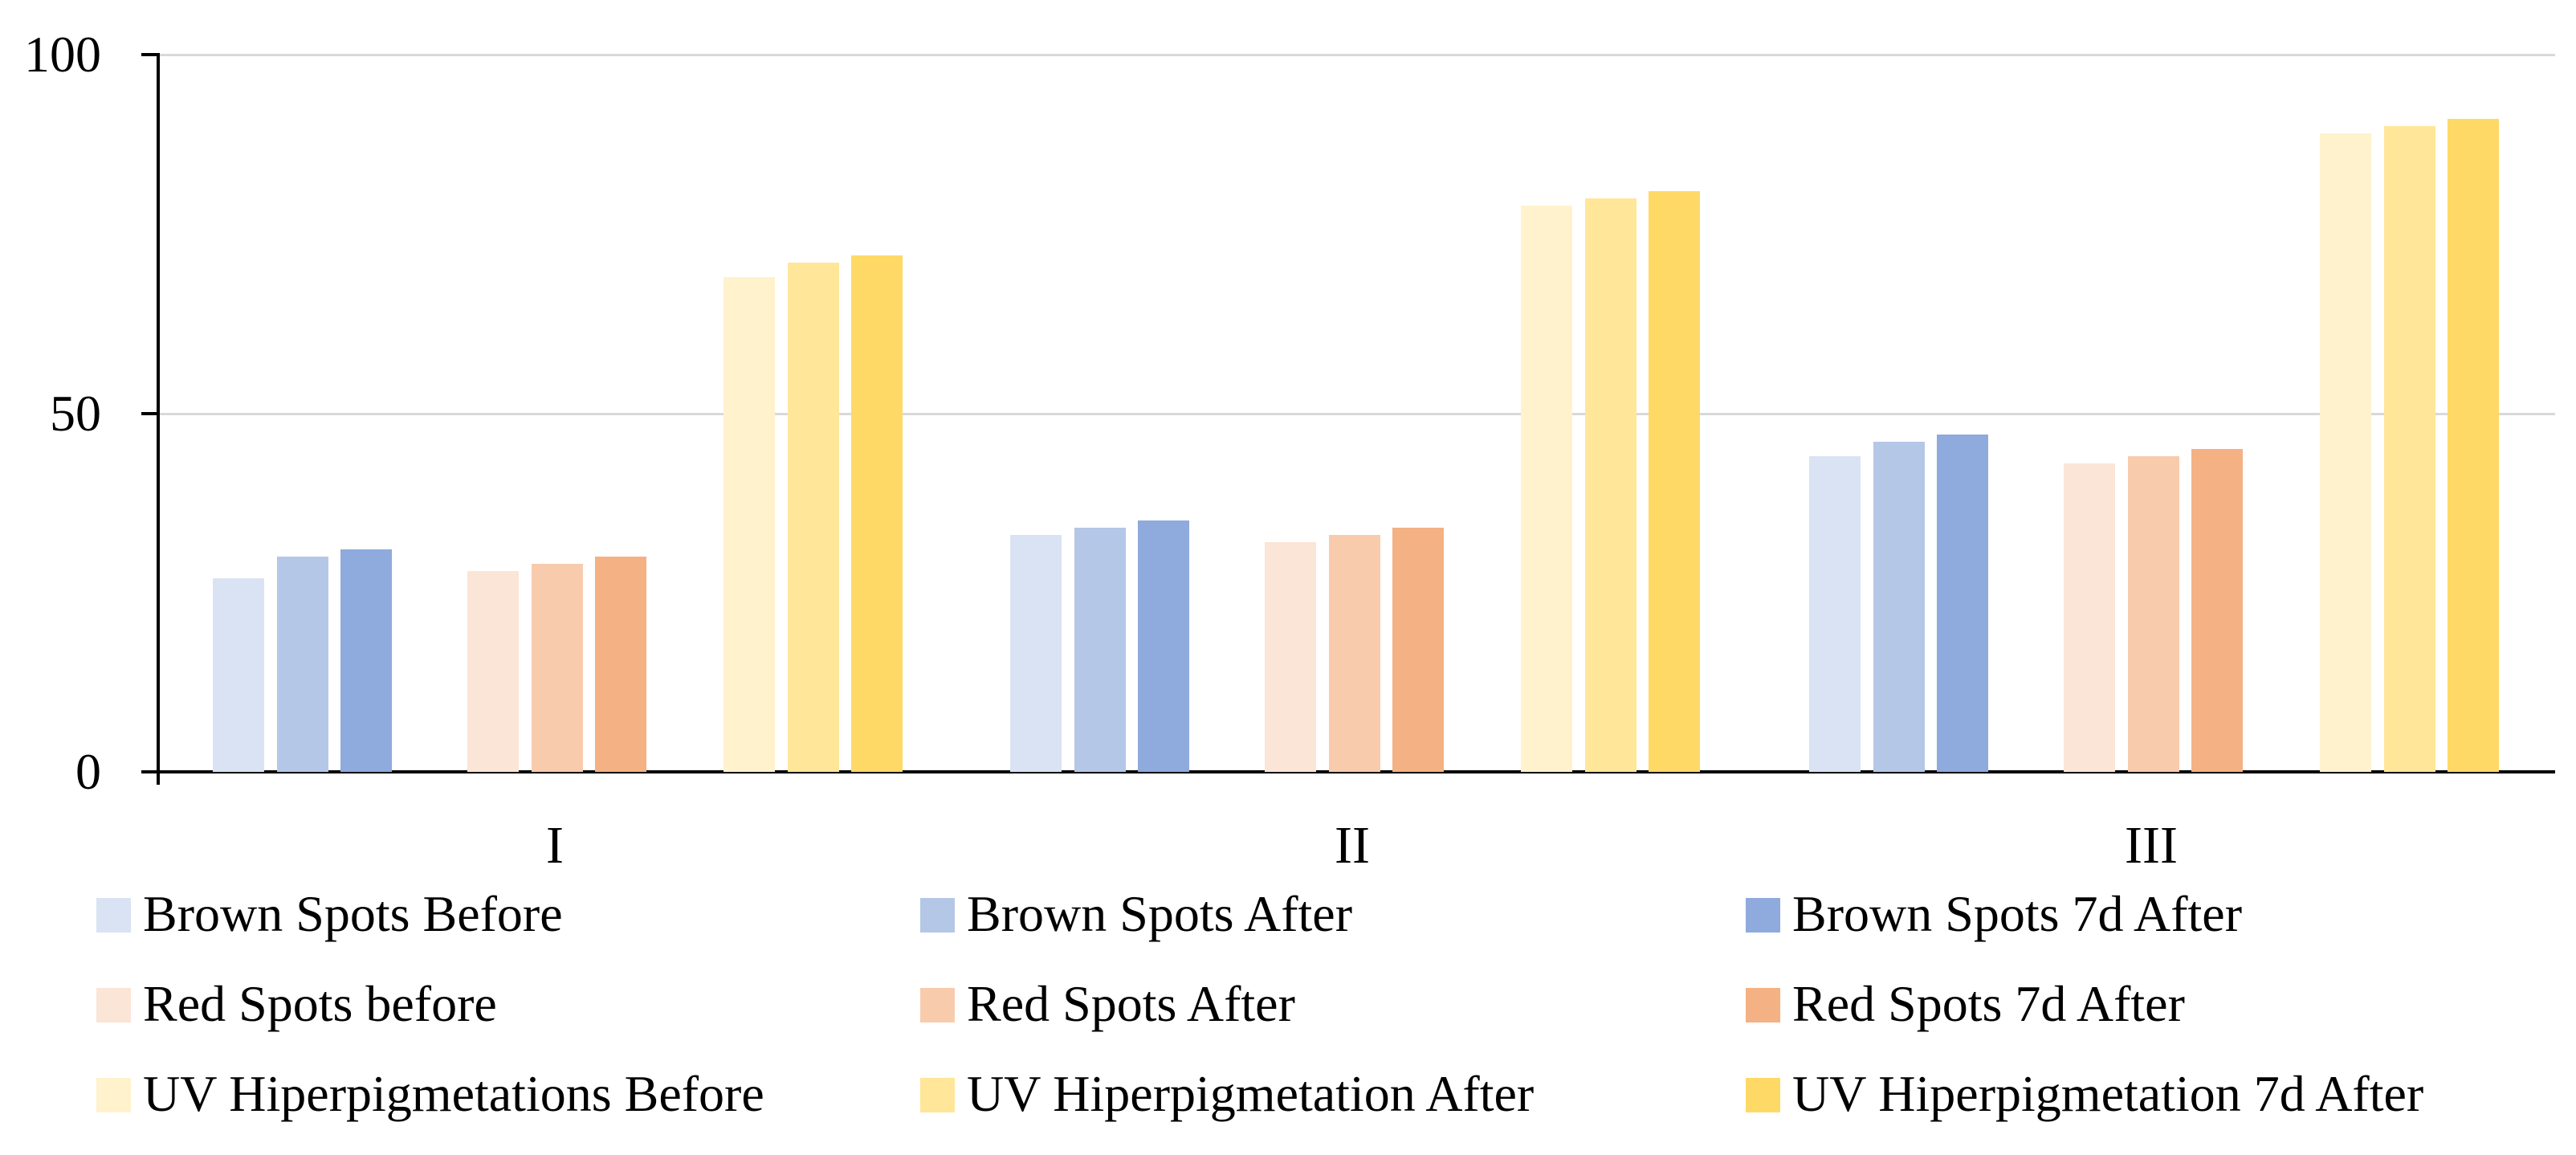 The image size is (2576, 1155). What do you see at coordinates (555, 845) in the screenshot?
I see `x-axis-category-label-I: I` at bounding box center [555, 845].